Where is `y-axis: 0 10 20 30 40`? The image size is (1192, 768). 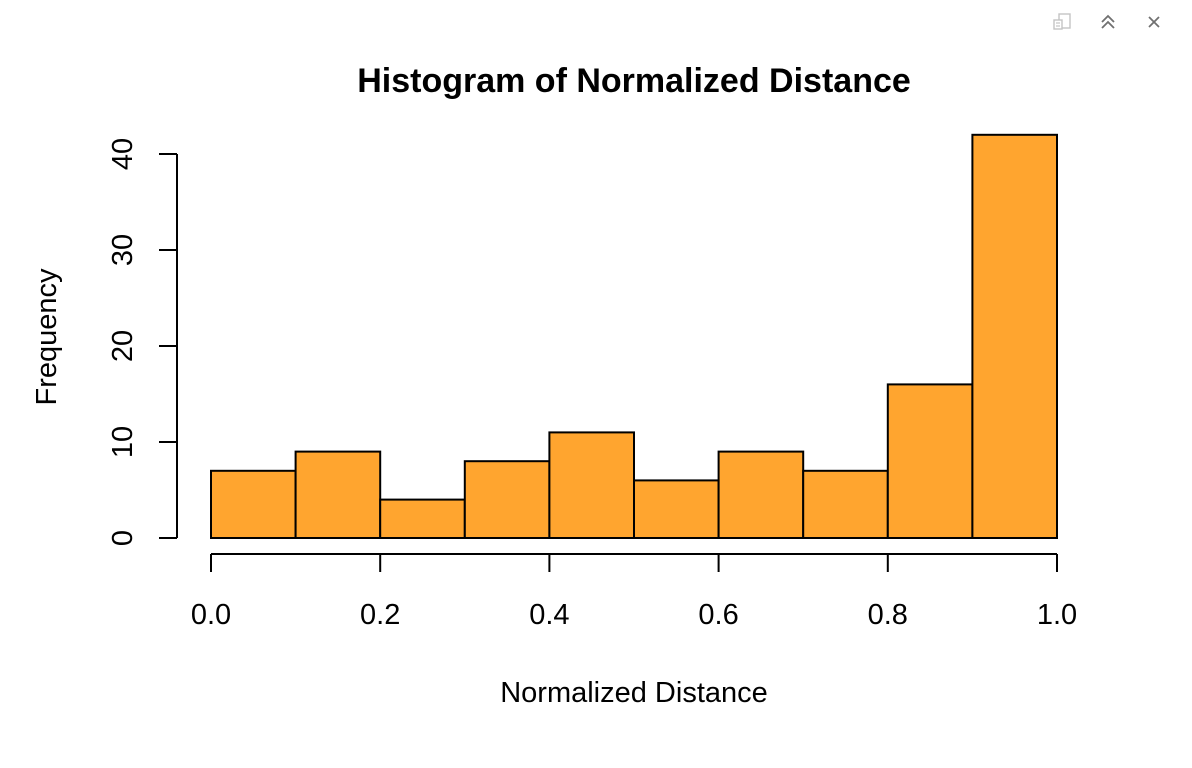 y-axis: 0 10 20 30 40 is located at coordinates (142, 342).